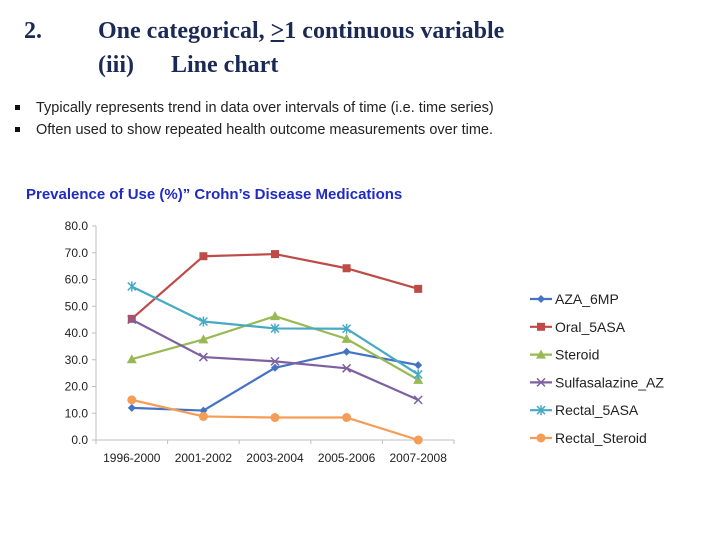 This screenshot has width=720, height=540. What do you see at coordinates (541, 382) in the screenshot?
I see `legend-marker-sulfasalazine-az` at bounding box center [541, 382].